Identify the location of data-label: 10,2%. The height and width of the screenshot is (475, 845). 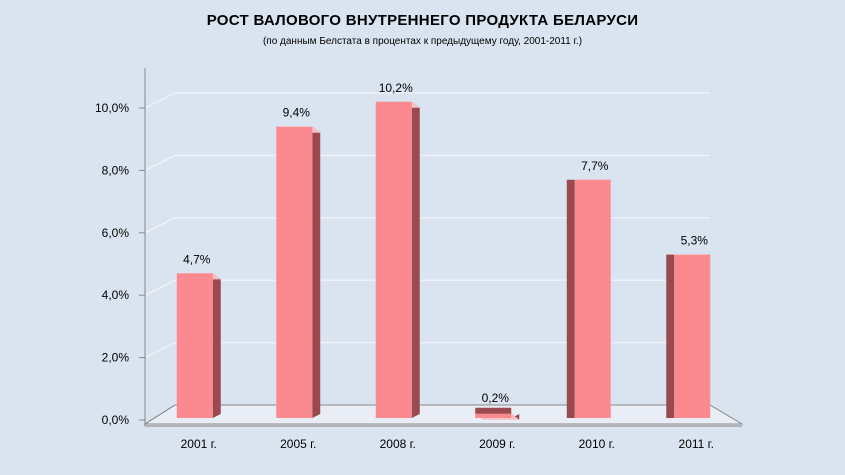
(396, 88).